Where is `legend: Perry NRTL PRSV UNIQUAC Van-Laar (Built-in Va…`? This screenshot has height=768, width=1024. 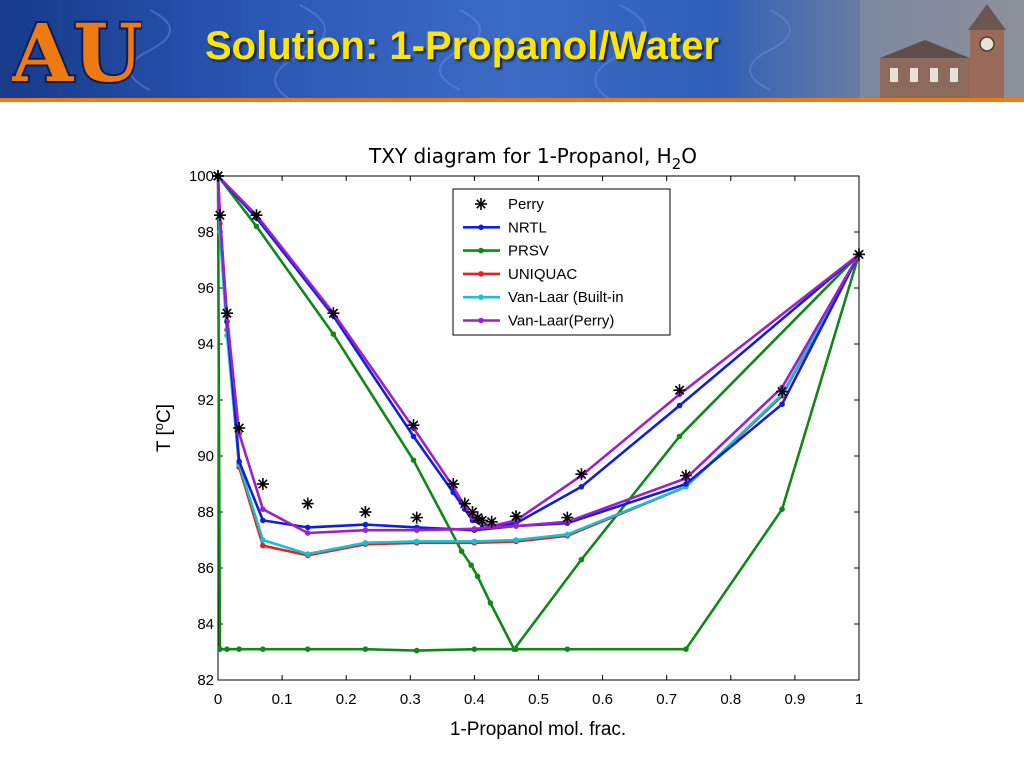 legend: Perry NRTL PRSV UNIQUAC Van-Laar (Built-in Va… is located at coordinates (561, 262).